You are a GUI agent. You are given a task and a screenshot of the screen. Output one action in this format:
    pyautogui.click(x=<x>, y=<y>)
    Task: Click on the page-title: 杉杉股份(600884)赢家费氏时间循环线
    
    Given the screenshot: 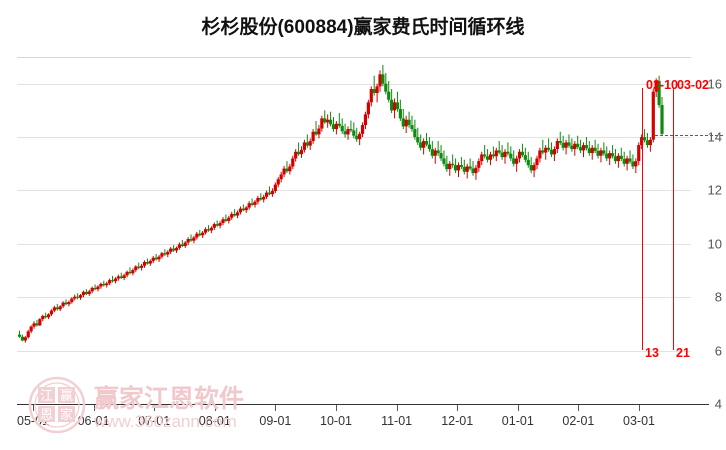 What is the action you would take?
    pyautogui.click(x=363, y=27)
    